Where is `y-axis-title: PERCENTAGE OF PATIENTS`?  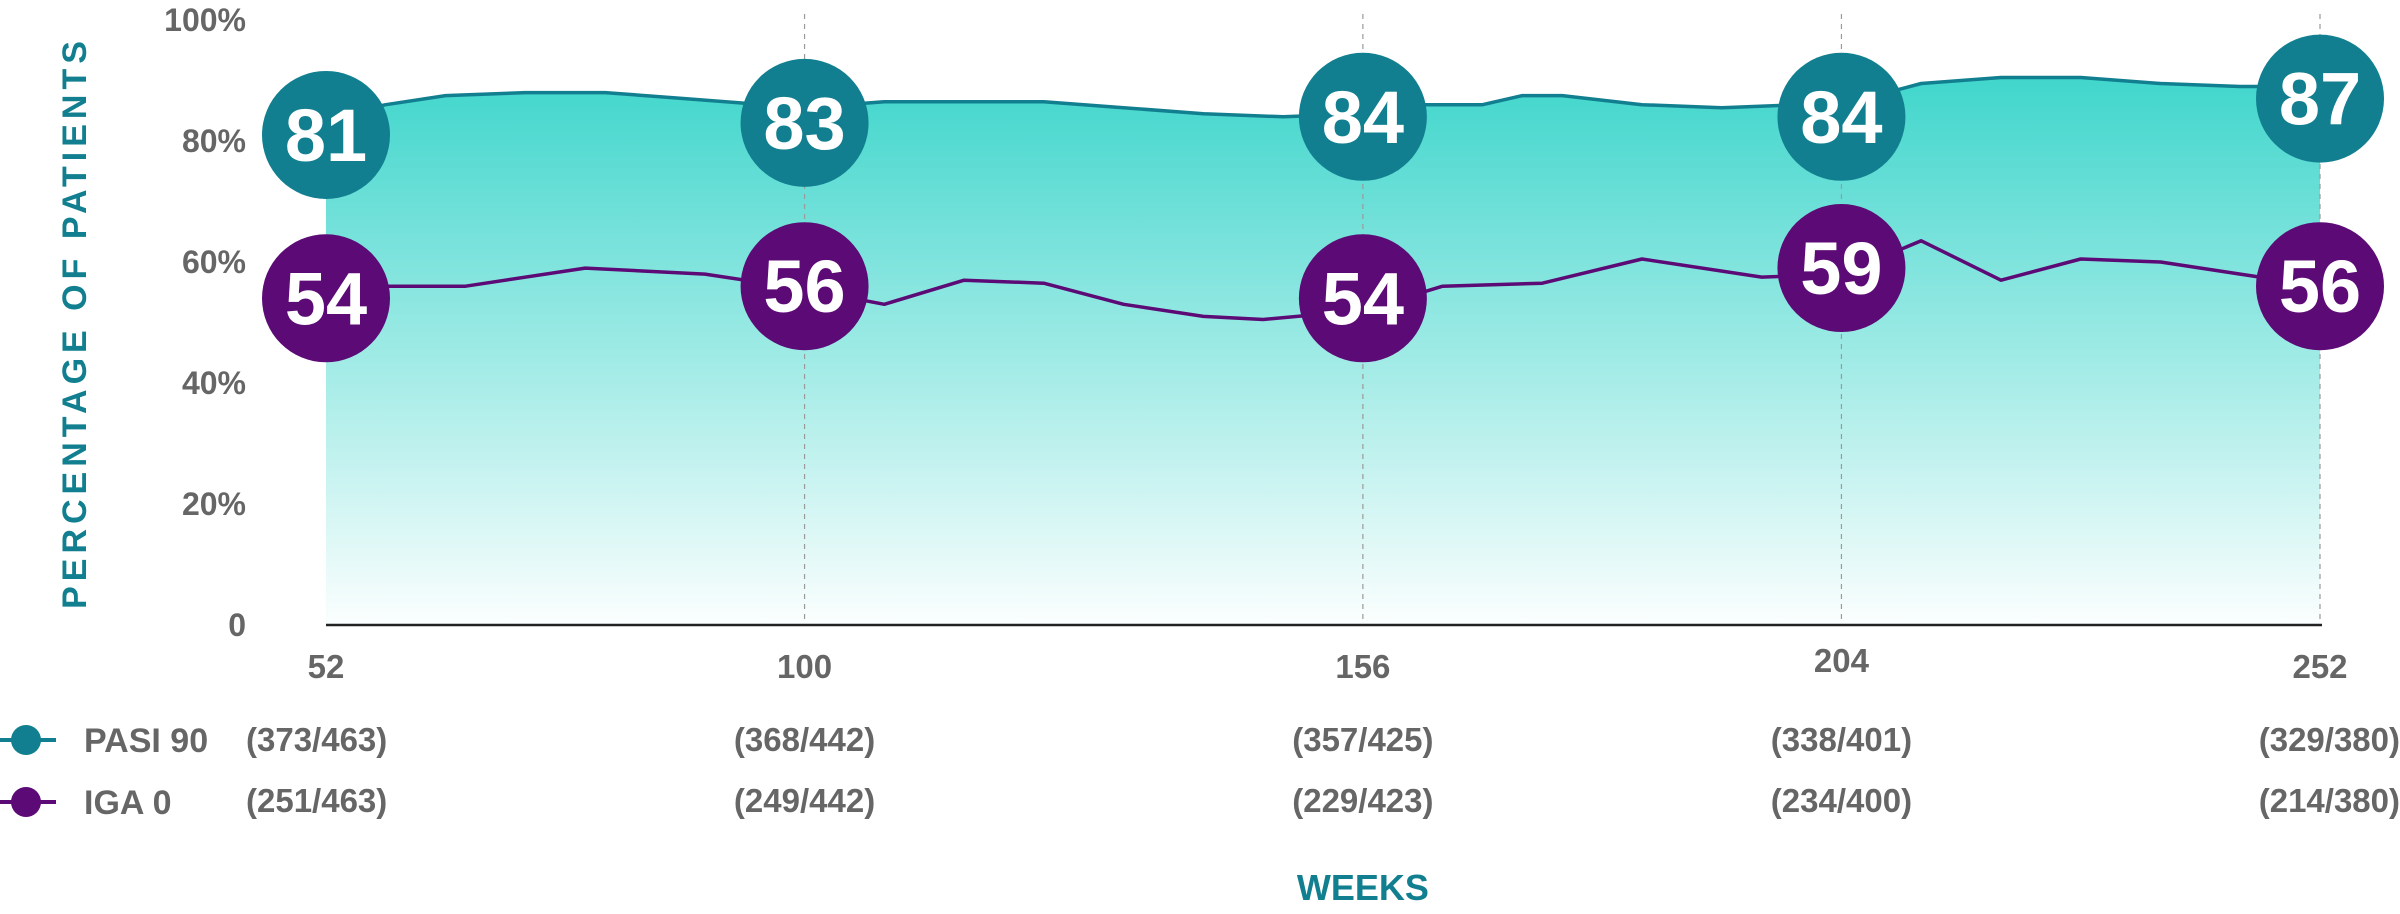
y-axis-title: PERCENTAGE OF PATIENTS is located at coordinates (75, 322).